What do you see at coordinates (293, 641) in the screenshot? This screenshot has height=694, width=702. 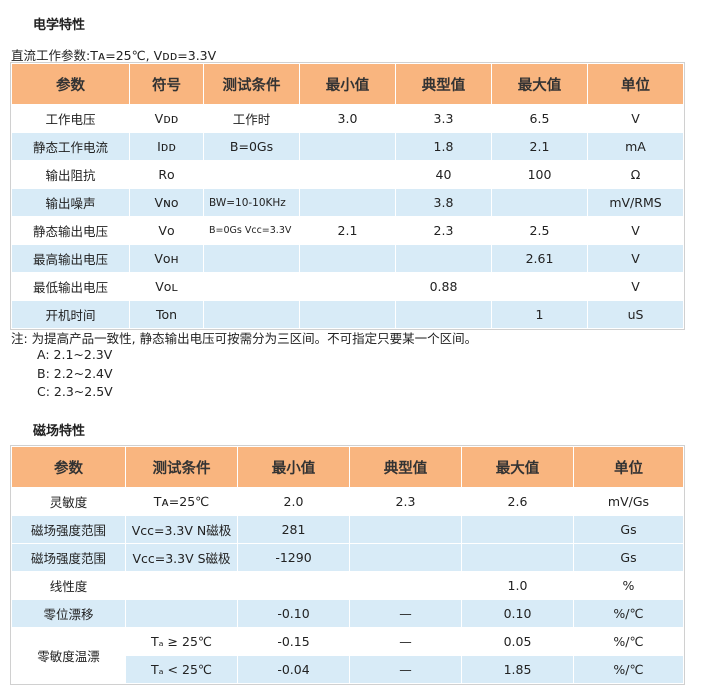 I see `min-cell: -0.15` at bounding box center [293, 641].